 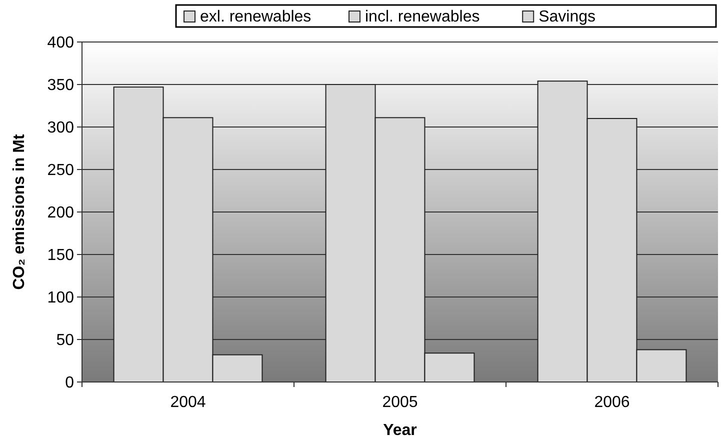 What do you see at coordinates (65, 341) in the screenshot?
I see `y-tick-label: 50` at bounding box center [65, 341].